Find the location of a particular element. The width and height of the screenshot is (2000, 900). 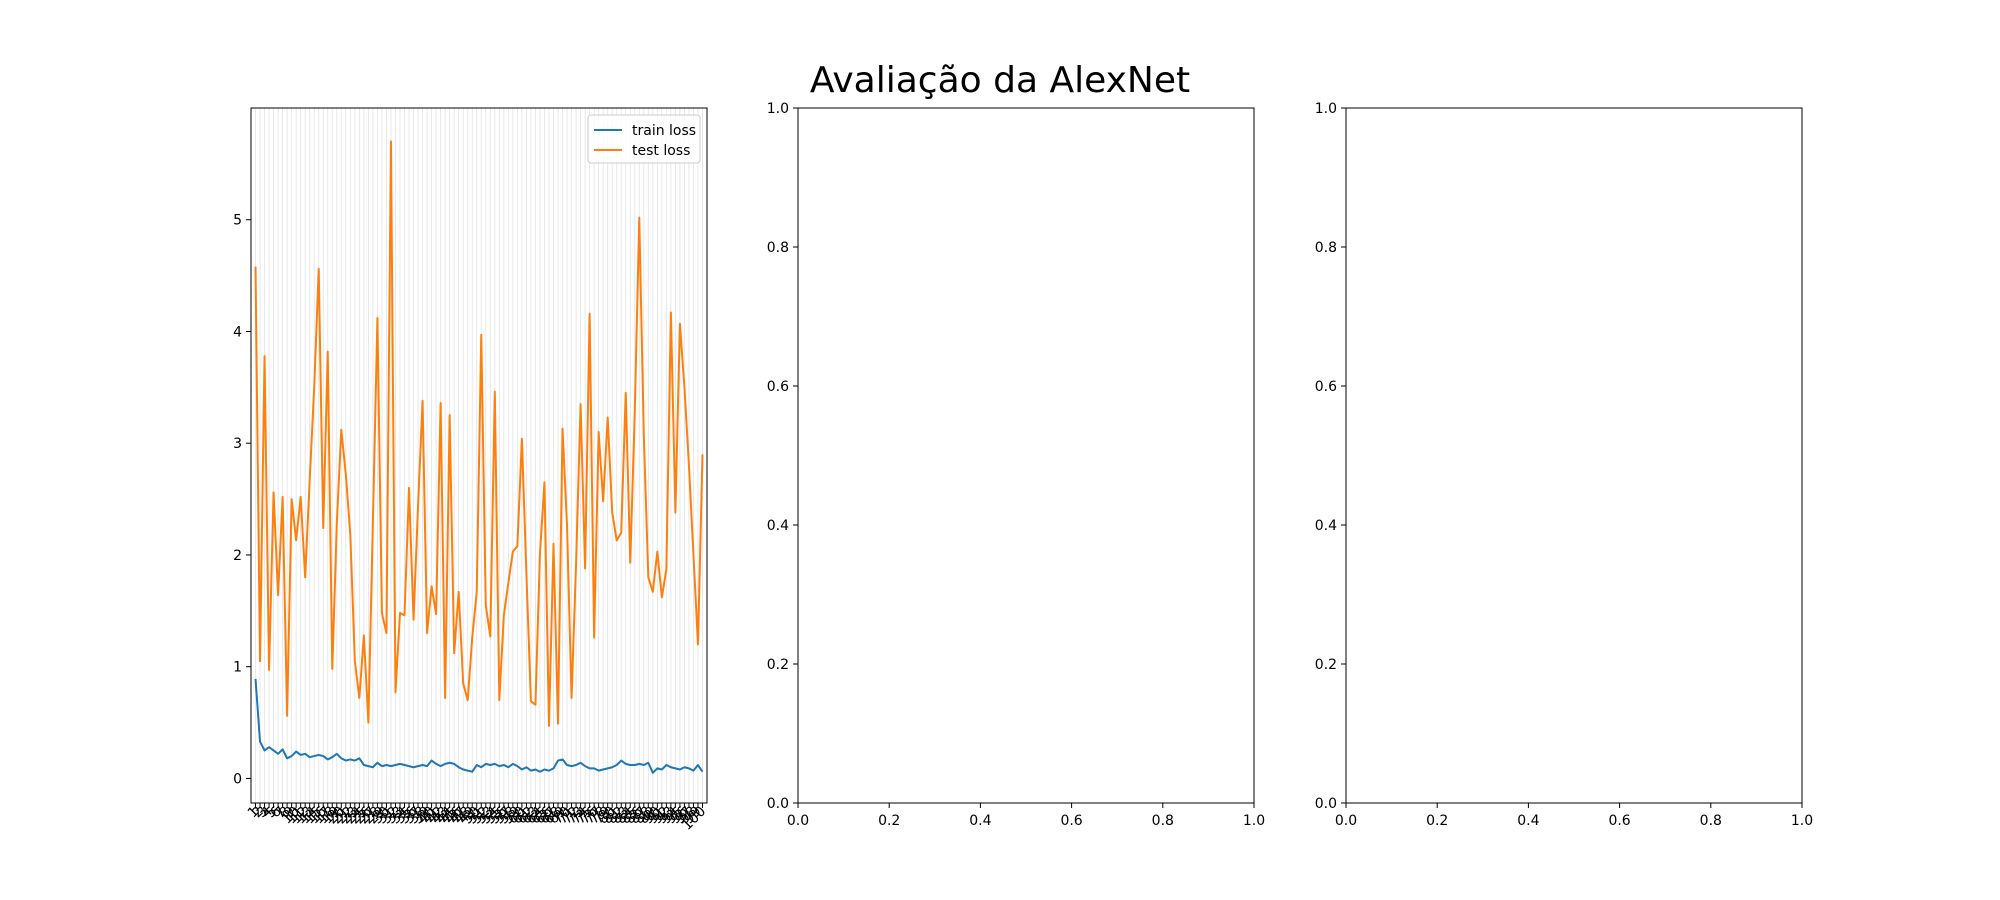

legend: train loss test loss is located at coordinates (644, 139).